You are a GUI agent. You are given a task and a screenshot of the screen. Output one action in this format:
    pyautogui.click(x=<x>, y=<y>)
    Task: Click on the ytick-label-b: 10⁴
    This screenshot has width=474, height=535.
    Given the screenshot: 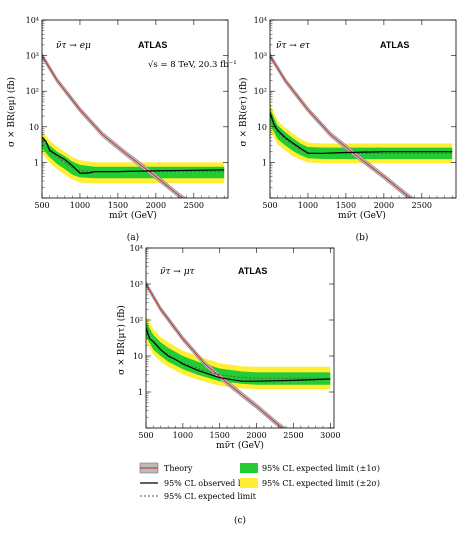 What is the action you would take?
    pyautogui.click(x=260, y=20)
    